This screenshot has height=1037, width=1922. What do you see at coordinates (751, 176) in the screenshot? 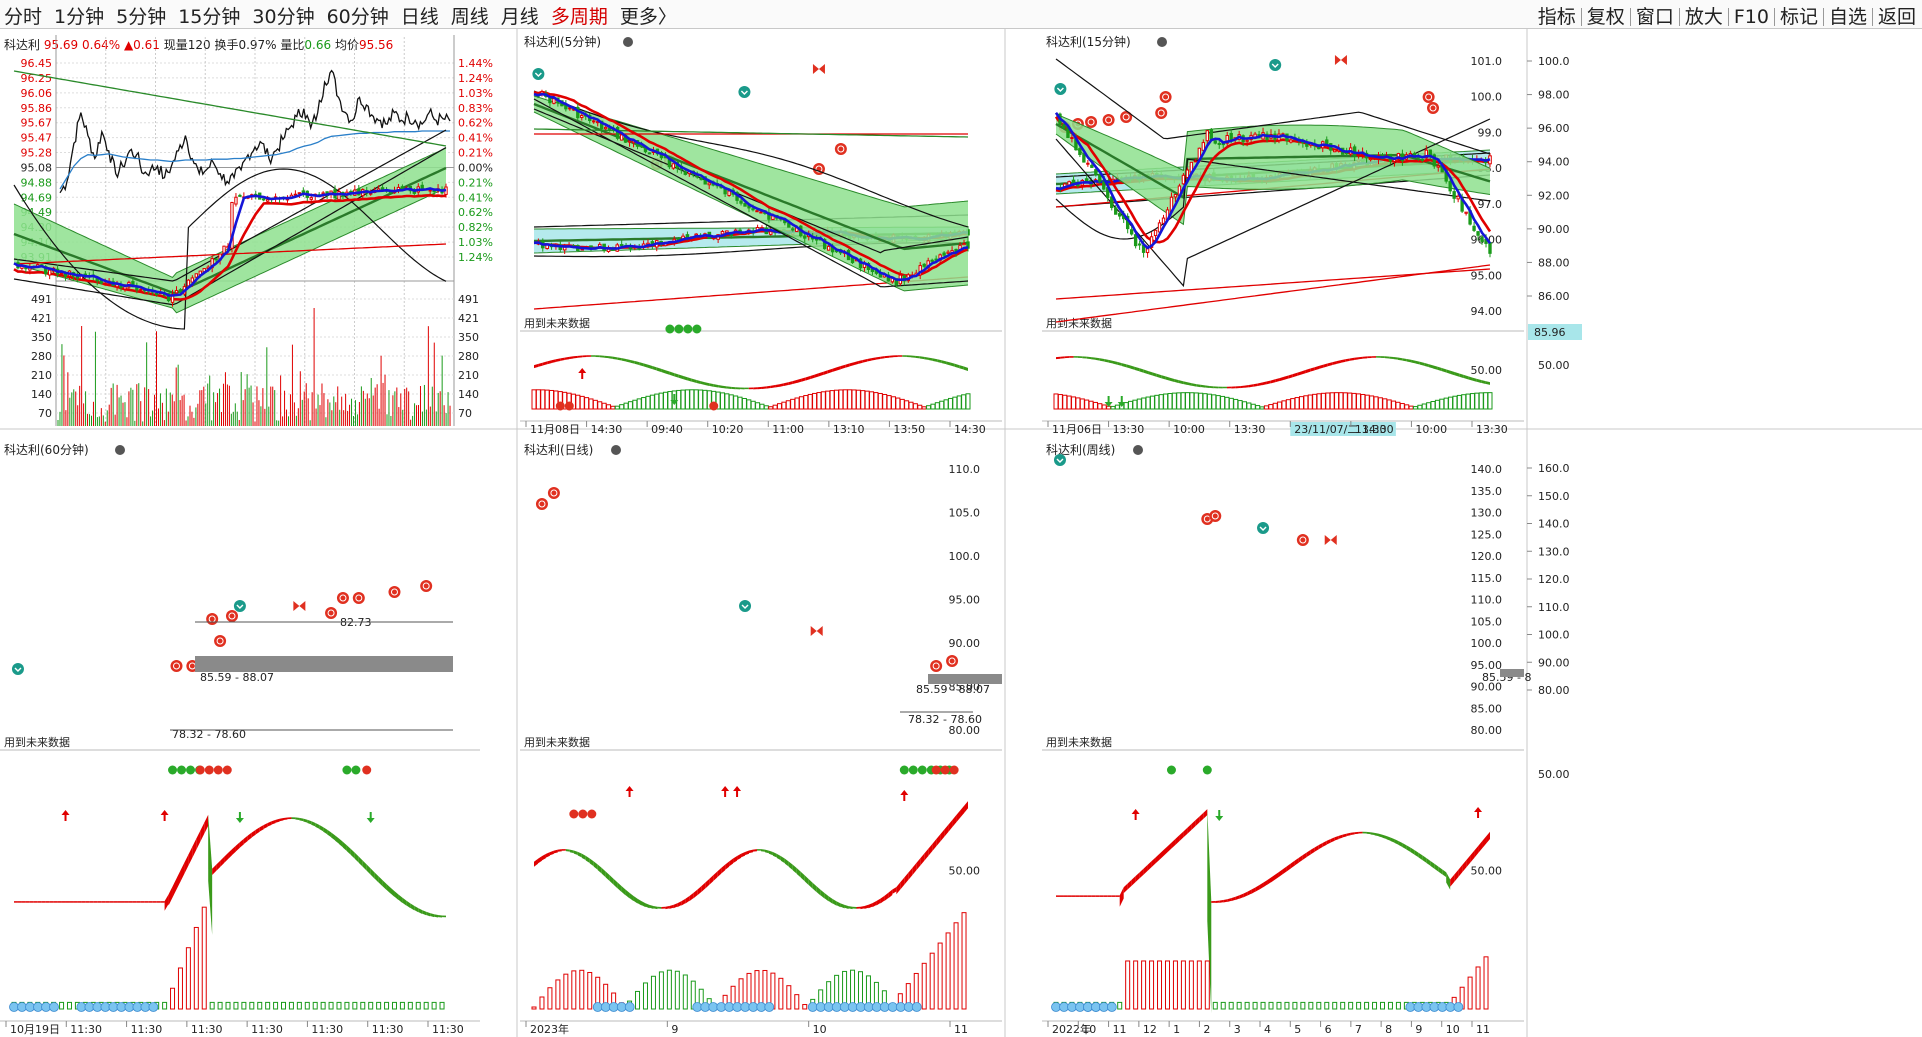
I see `band-mid` at bounding box center [751, 176].